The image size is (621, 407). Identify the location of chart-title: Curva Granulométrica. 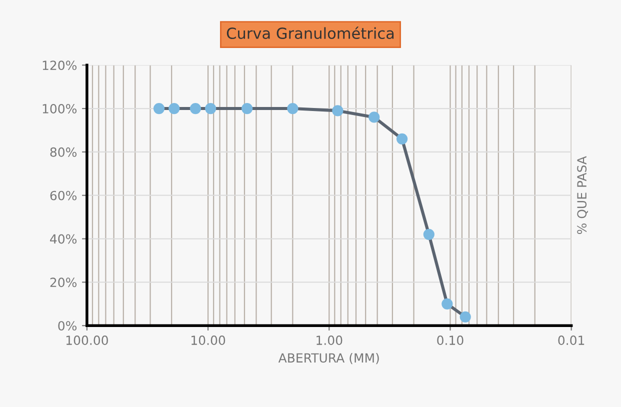
(310, 33).